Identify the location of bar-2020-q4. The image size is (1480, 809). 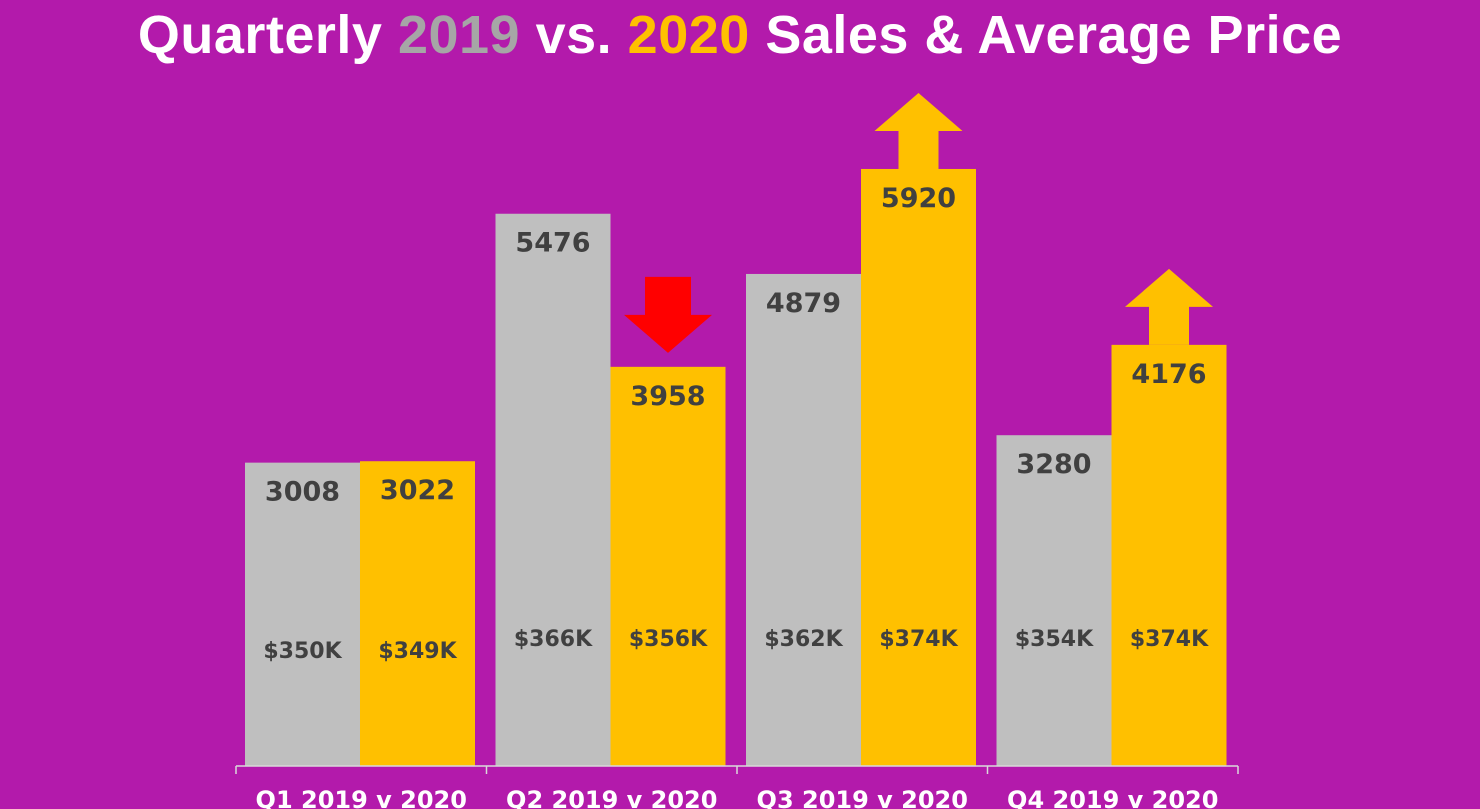
(1169, 555).